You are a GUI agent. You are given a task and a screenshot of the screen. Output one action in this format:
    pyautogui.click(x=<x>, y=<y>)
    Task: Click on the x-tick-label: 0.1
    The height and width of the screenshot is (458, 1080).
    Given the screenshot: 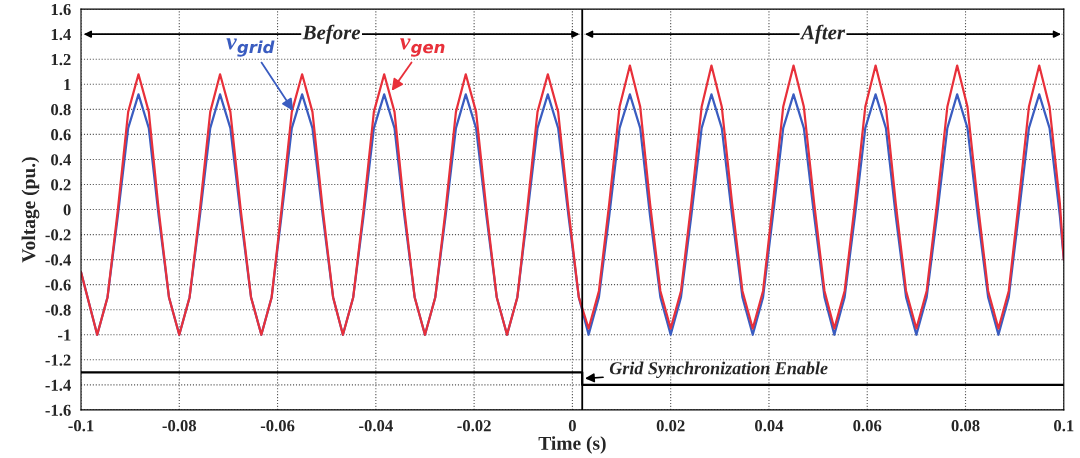 What is the action you would take?
    pyautogui.click(x=1064, y=426)
    